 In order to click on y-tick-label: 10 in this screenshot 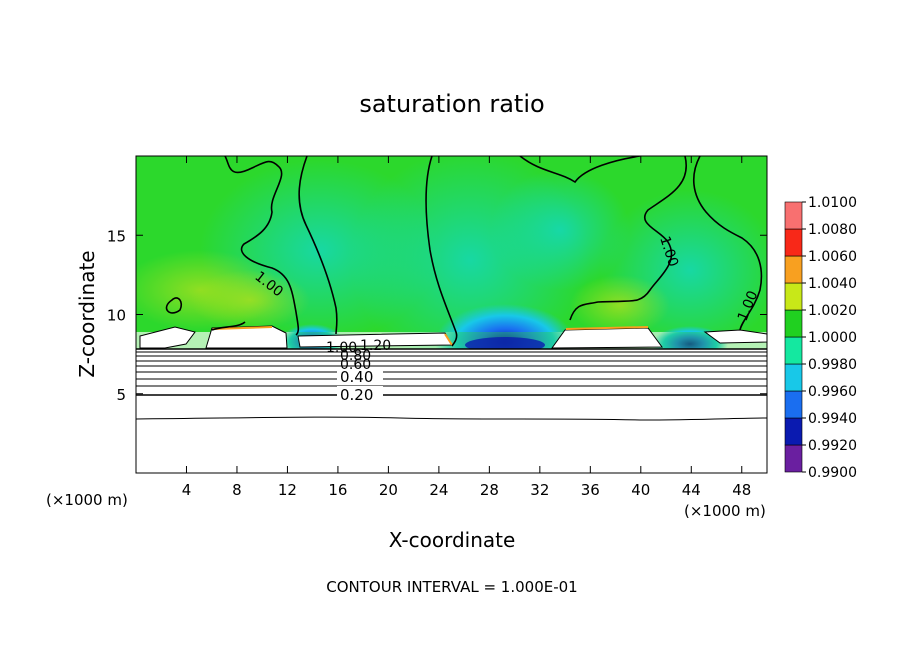, I will do `click(116, 316)`.